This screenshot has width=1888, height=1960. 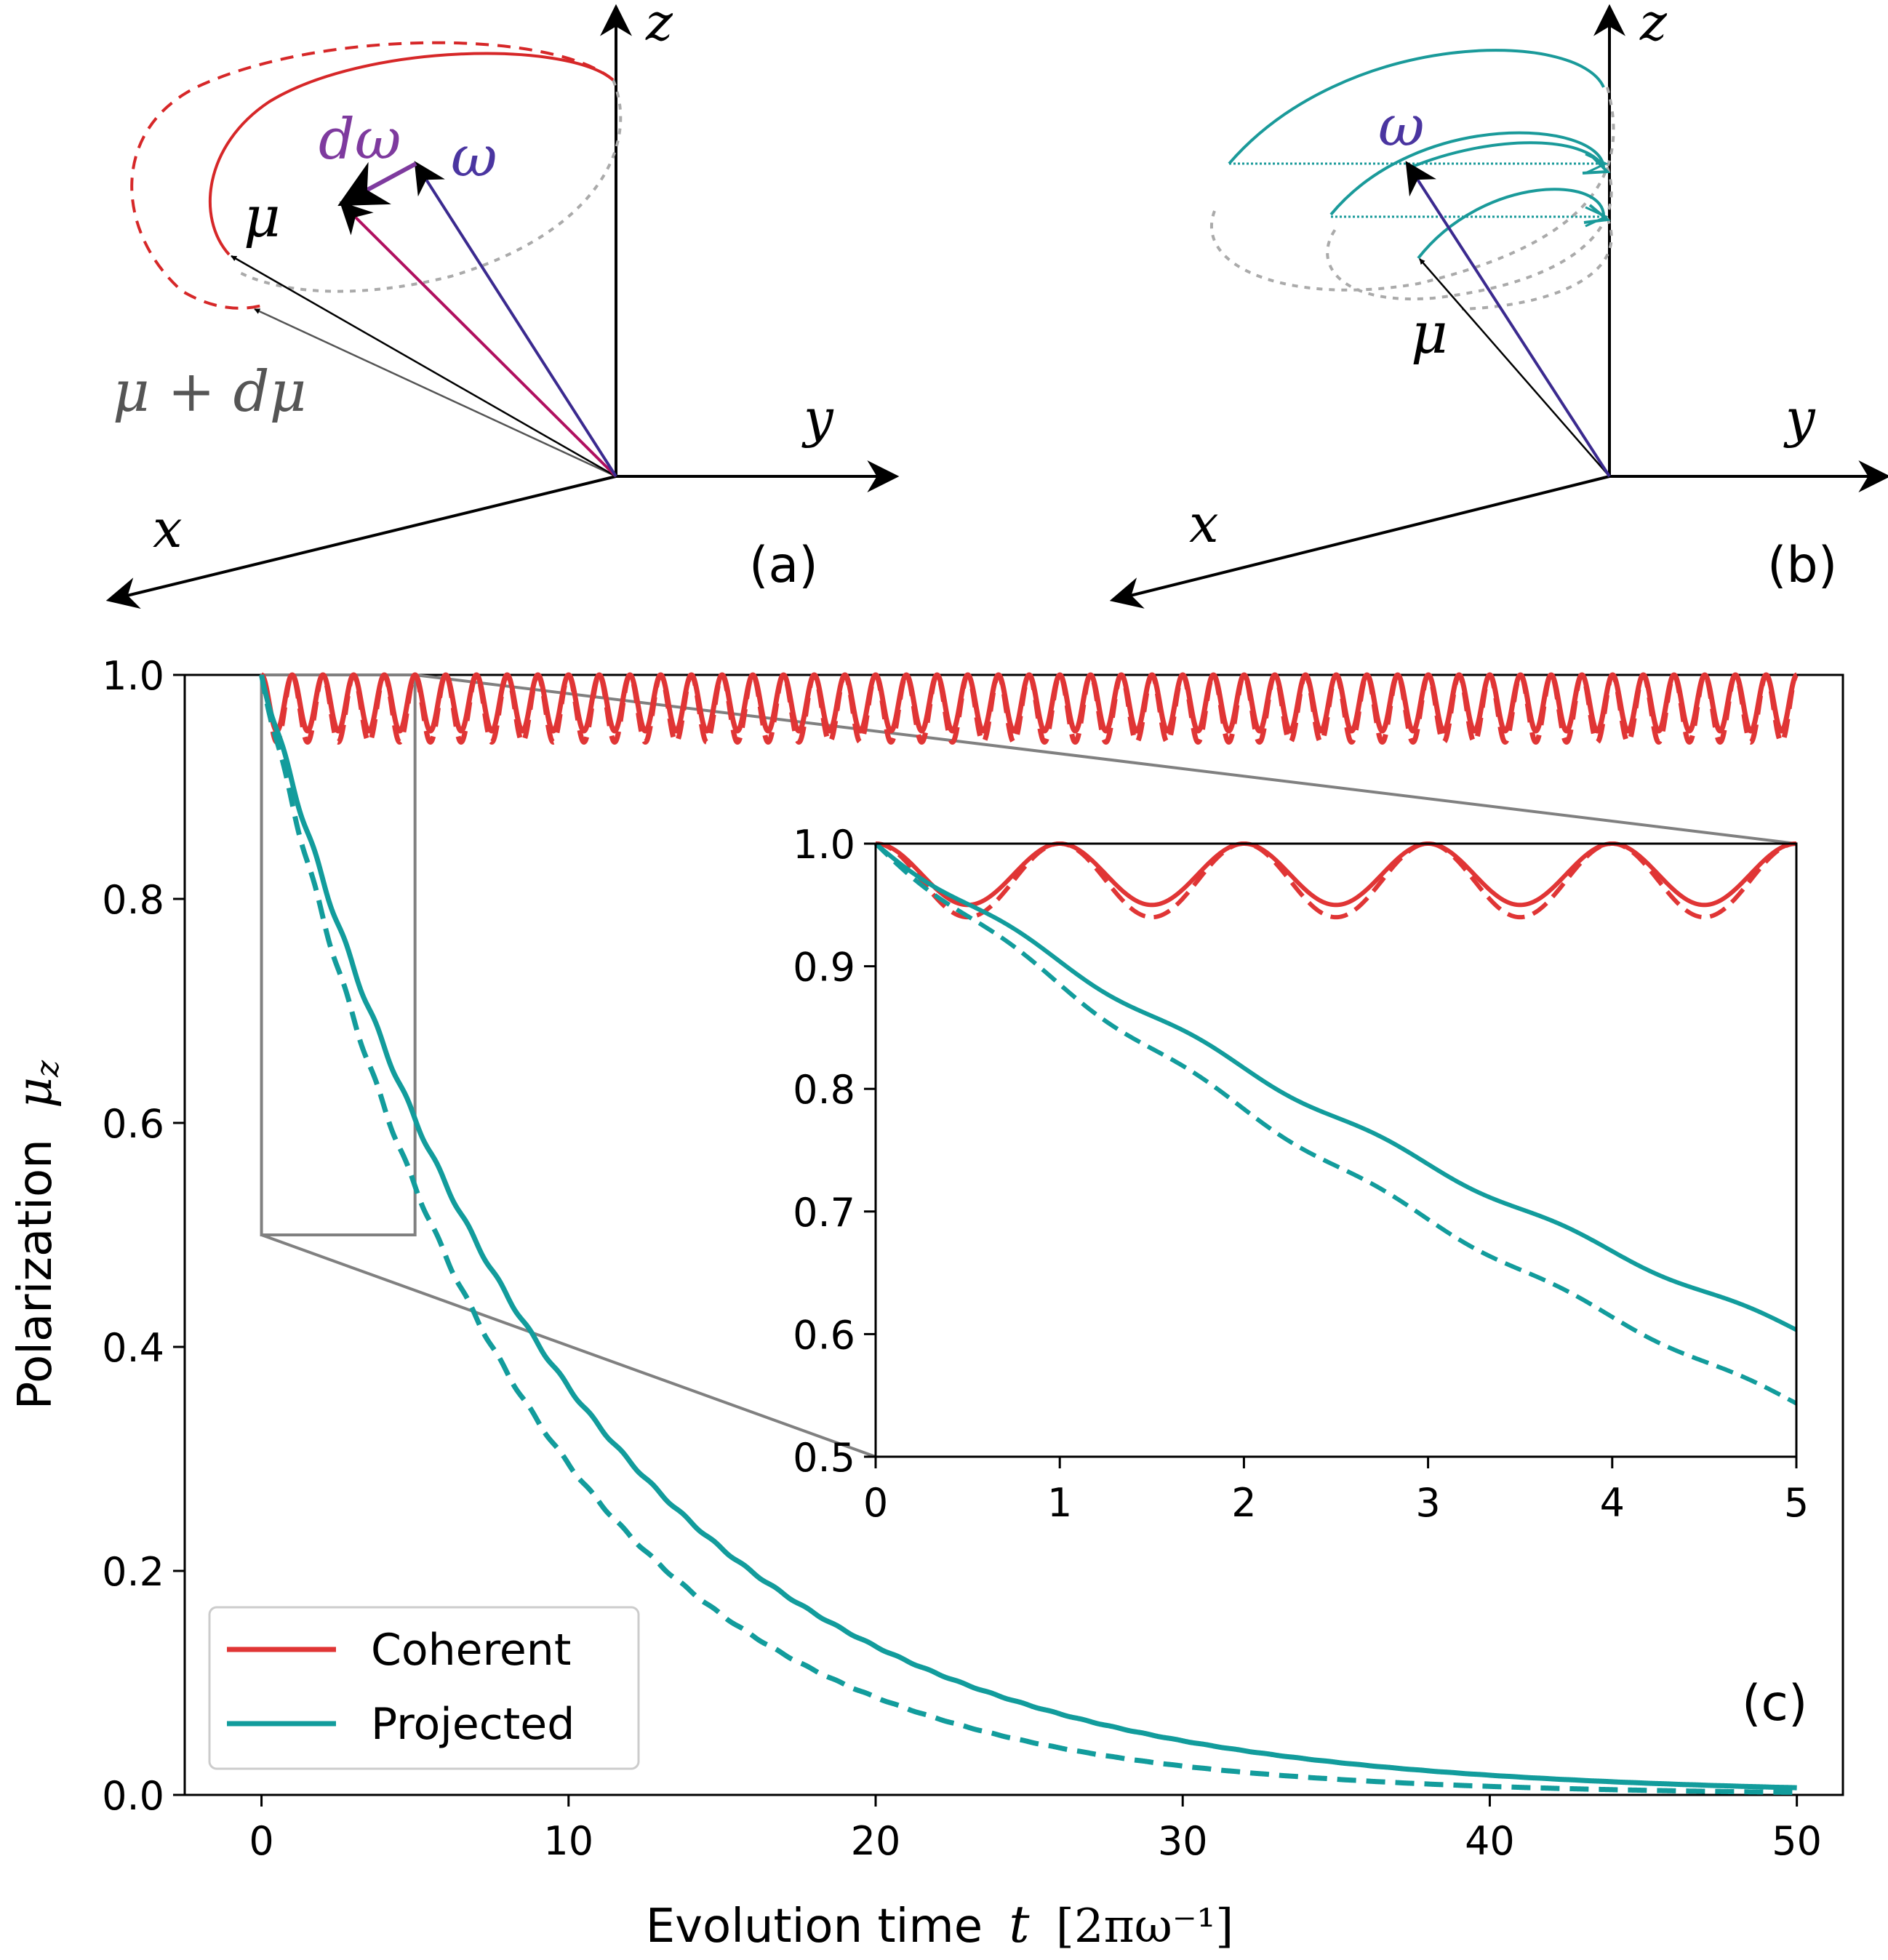 I want to click on panel-b-label: (b), so click(x=1802, y=565).